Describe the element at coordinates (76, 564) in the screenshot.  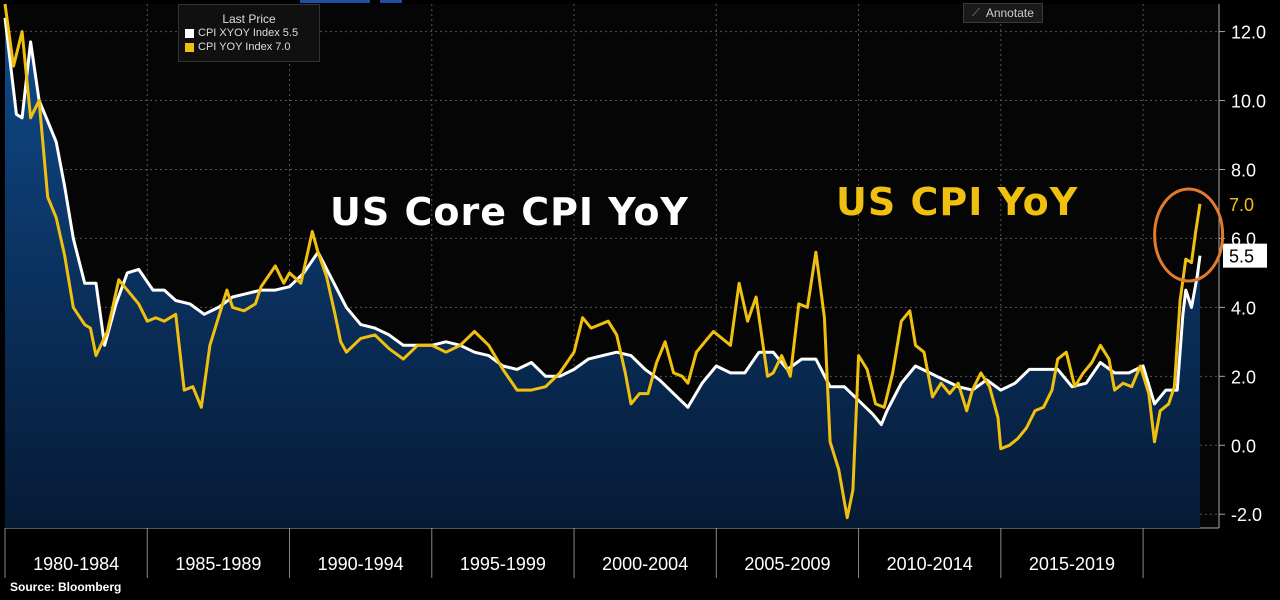
I see `x-period-label: 1980-1984` at that location.